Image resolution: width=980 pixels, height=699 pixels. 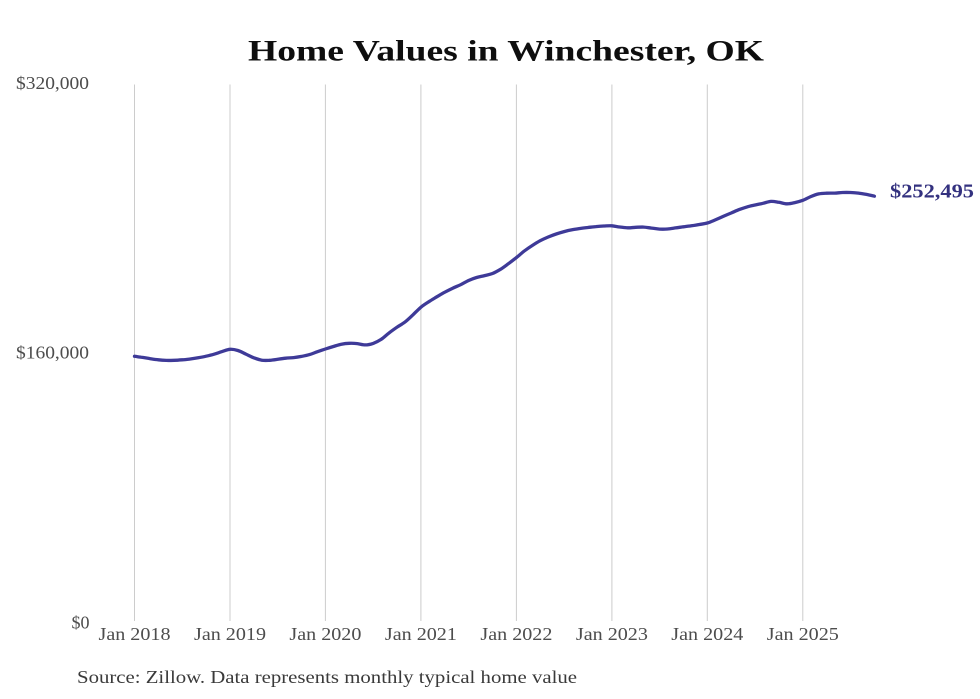 I want to click on svg-text: Jan 2024, so click(x=707, y=634).